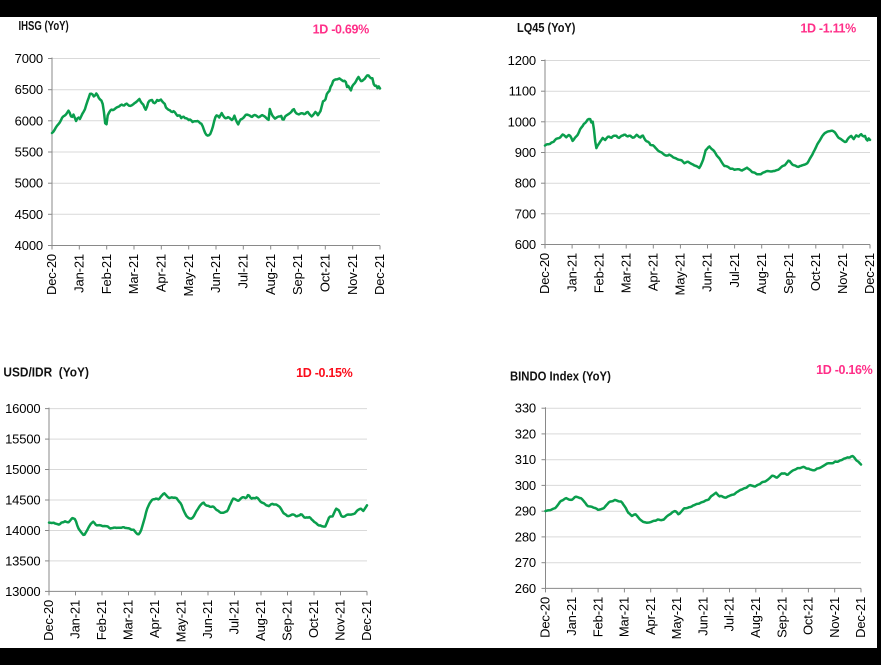  I want to click on svg-text: 300, so click(525, 485).